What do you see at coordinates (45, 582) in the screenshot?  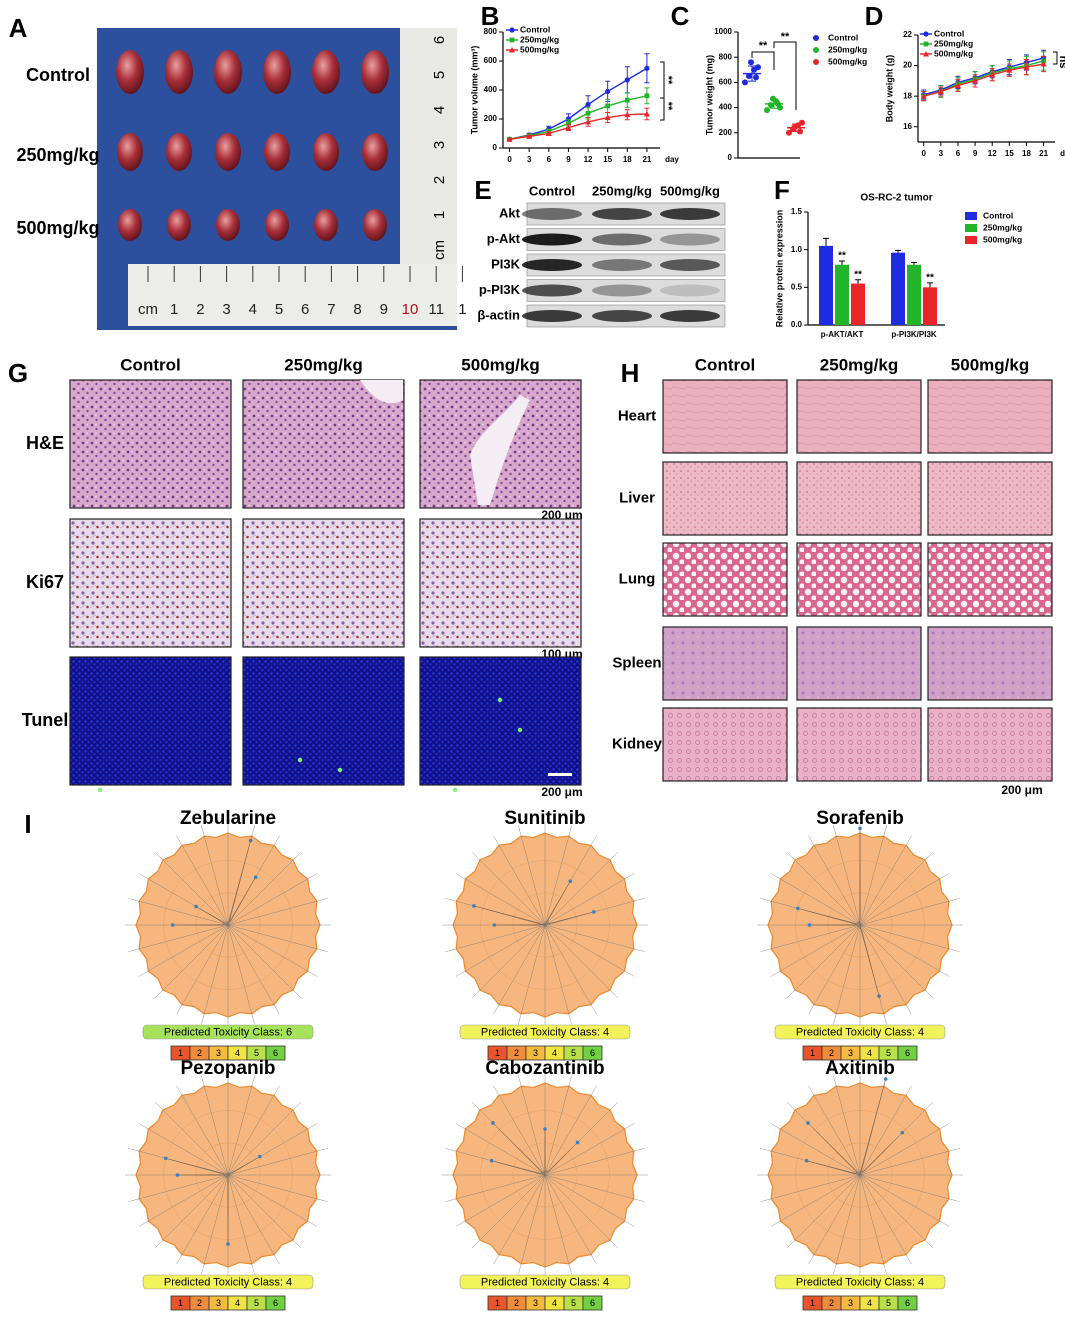 I see `row-label: Ki67` at bounding box center [45, 582].